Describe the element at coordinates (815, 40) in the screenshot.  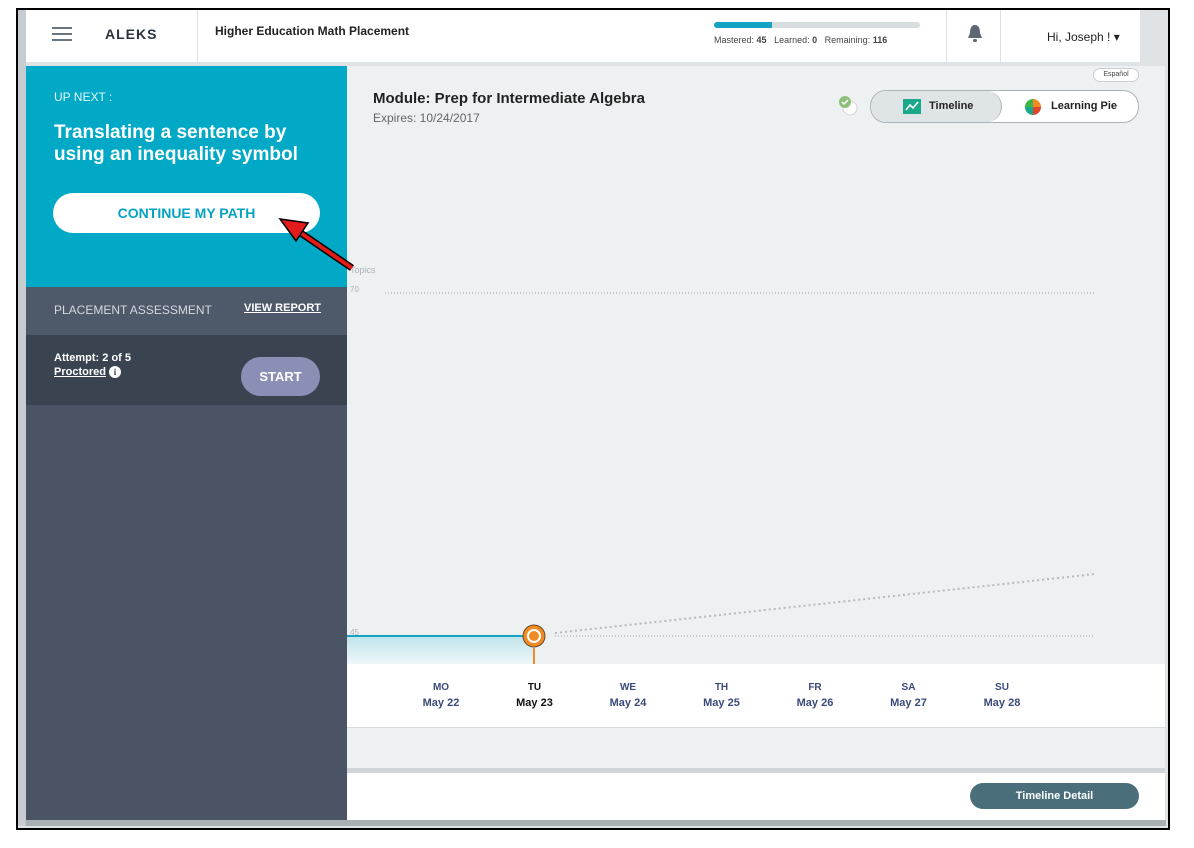
I see `value: 0` at that location.